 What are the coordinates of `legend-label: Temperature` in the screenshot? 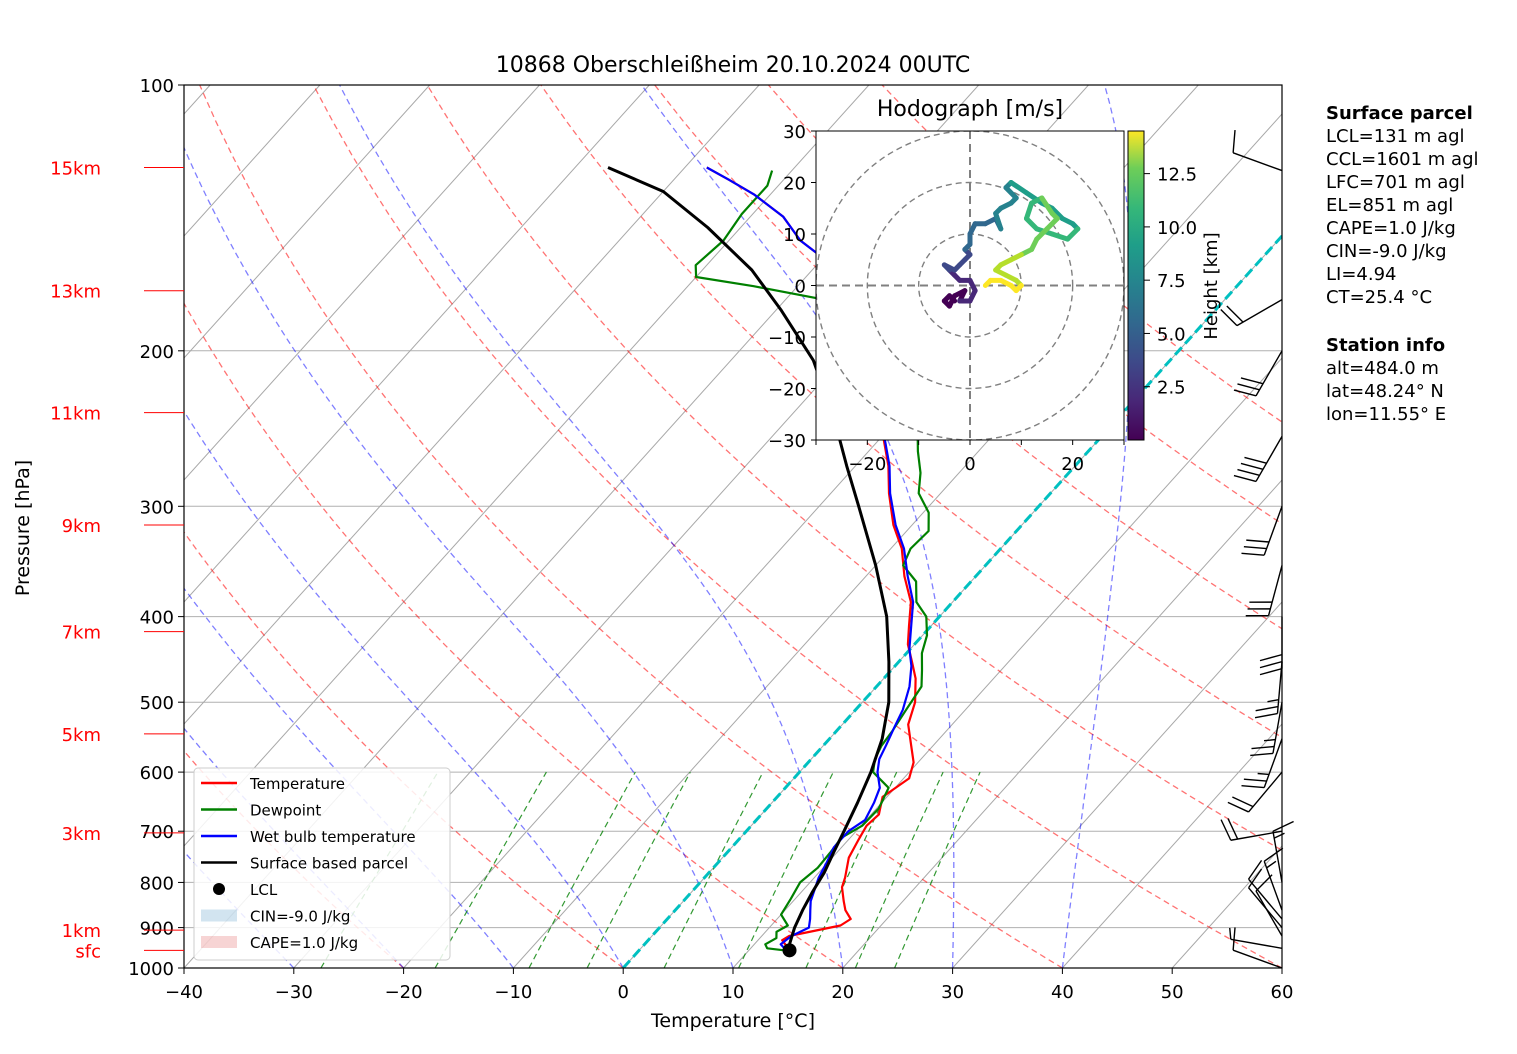 It's located at (297, 784).